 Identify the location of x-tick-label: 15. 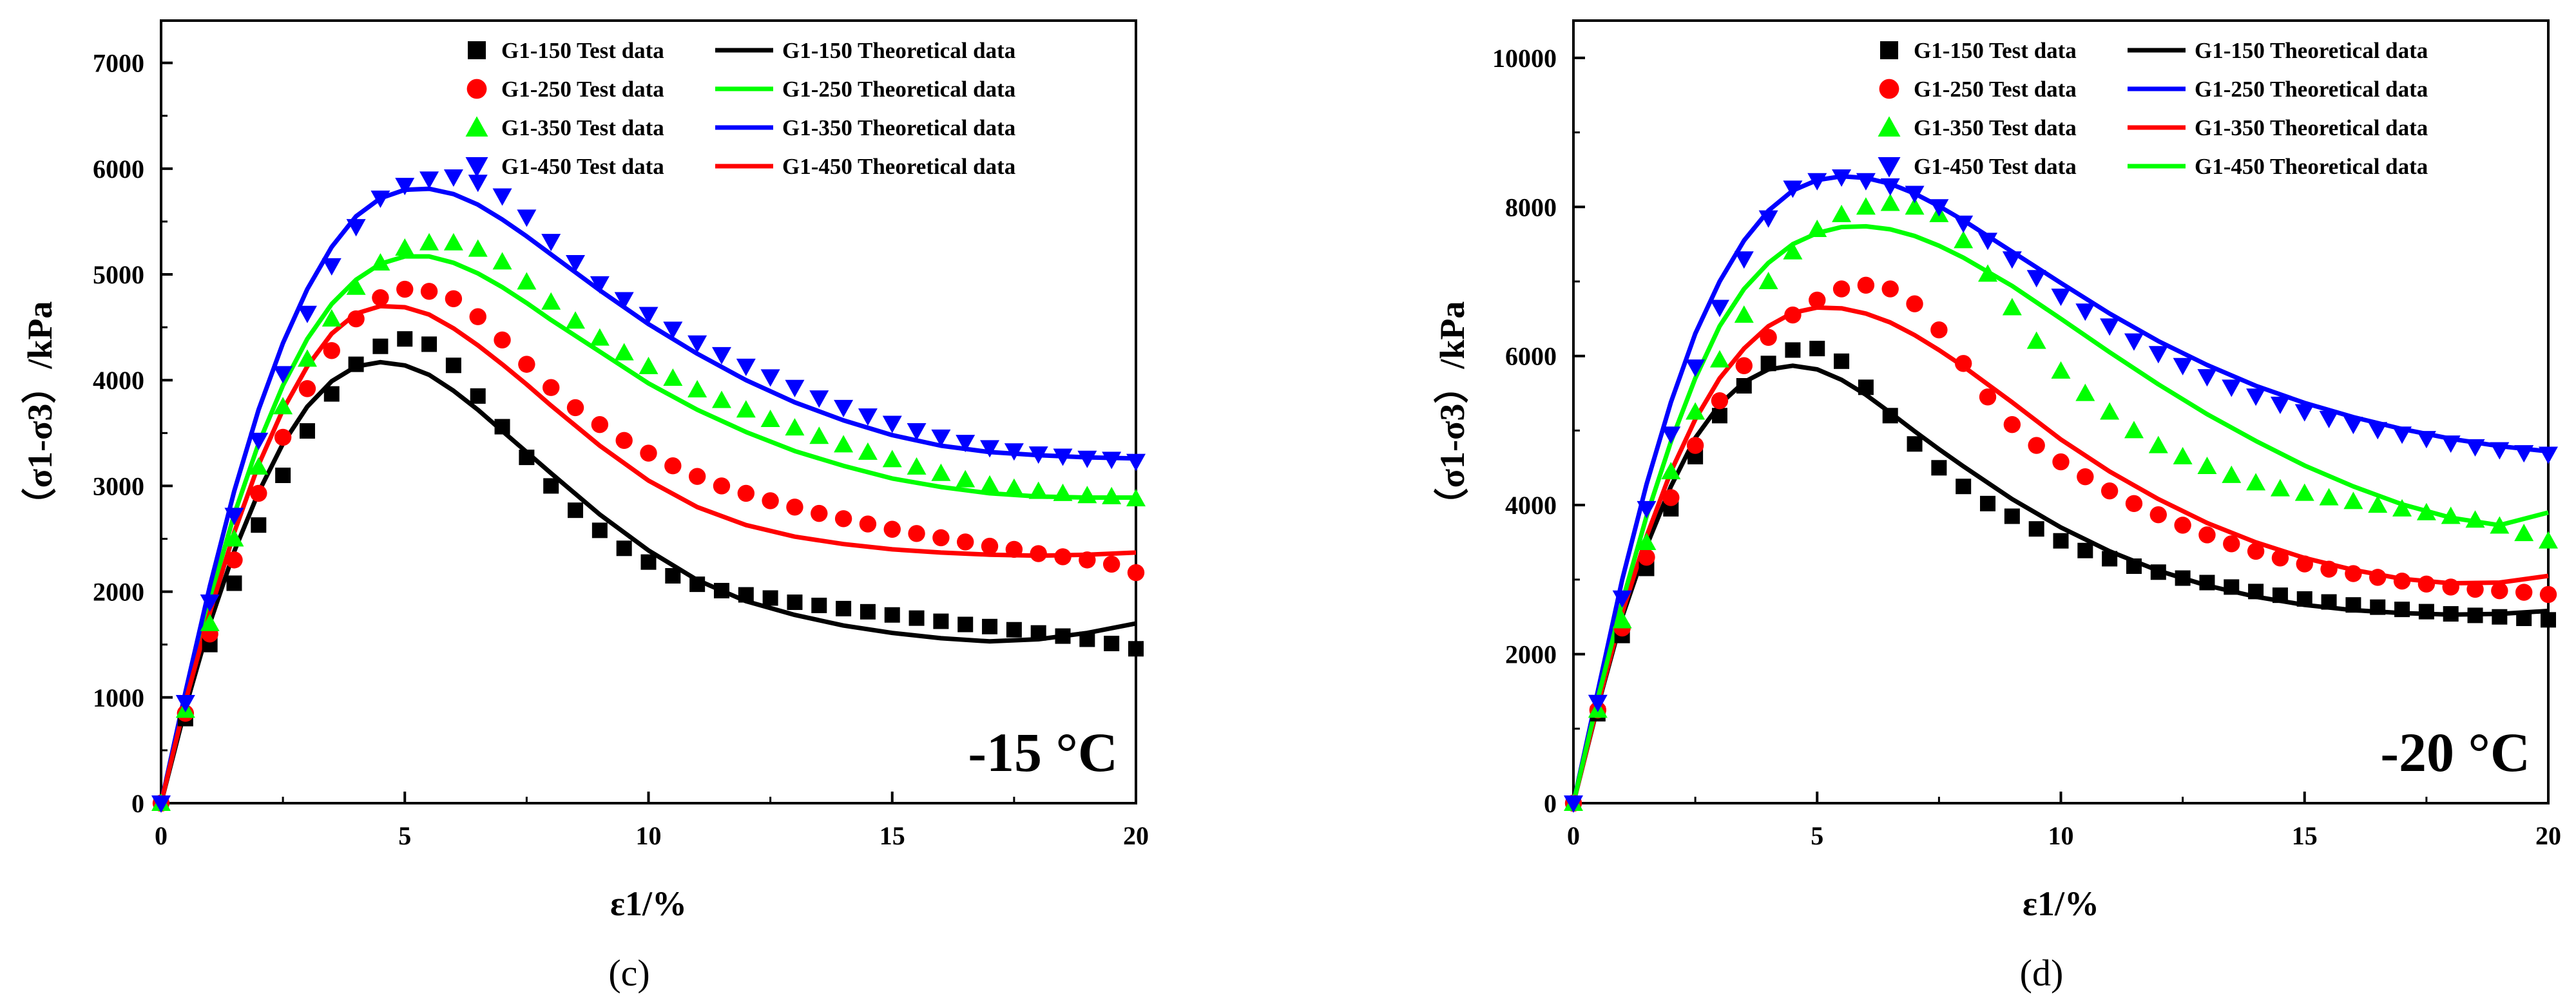
(892, 835).